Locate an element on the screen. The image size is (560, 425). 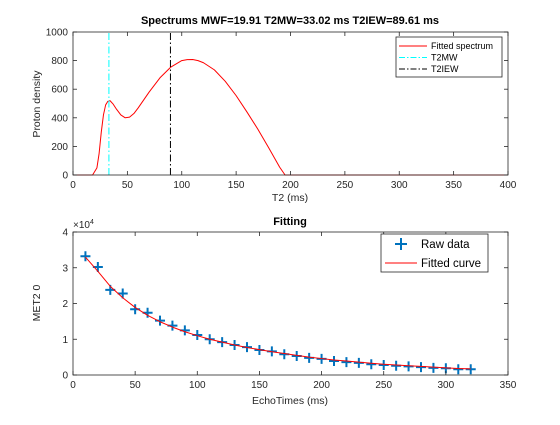
spectrum-ytick-label: 200 is located at coordinates (59, 147).